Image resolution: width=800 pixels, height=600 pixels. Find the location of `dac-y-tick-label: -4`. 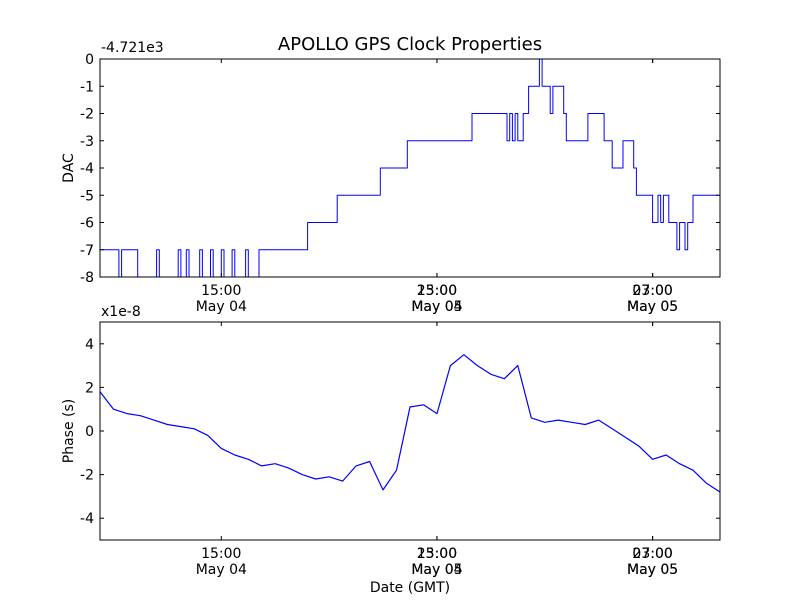

dac-y-tick-label: -4 is located at coordinates (87, 169).